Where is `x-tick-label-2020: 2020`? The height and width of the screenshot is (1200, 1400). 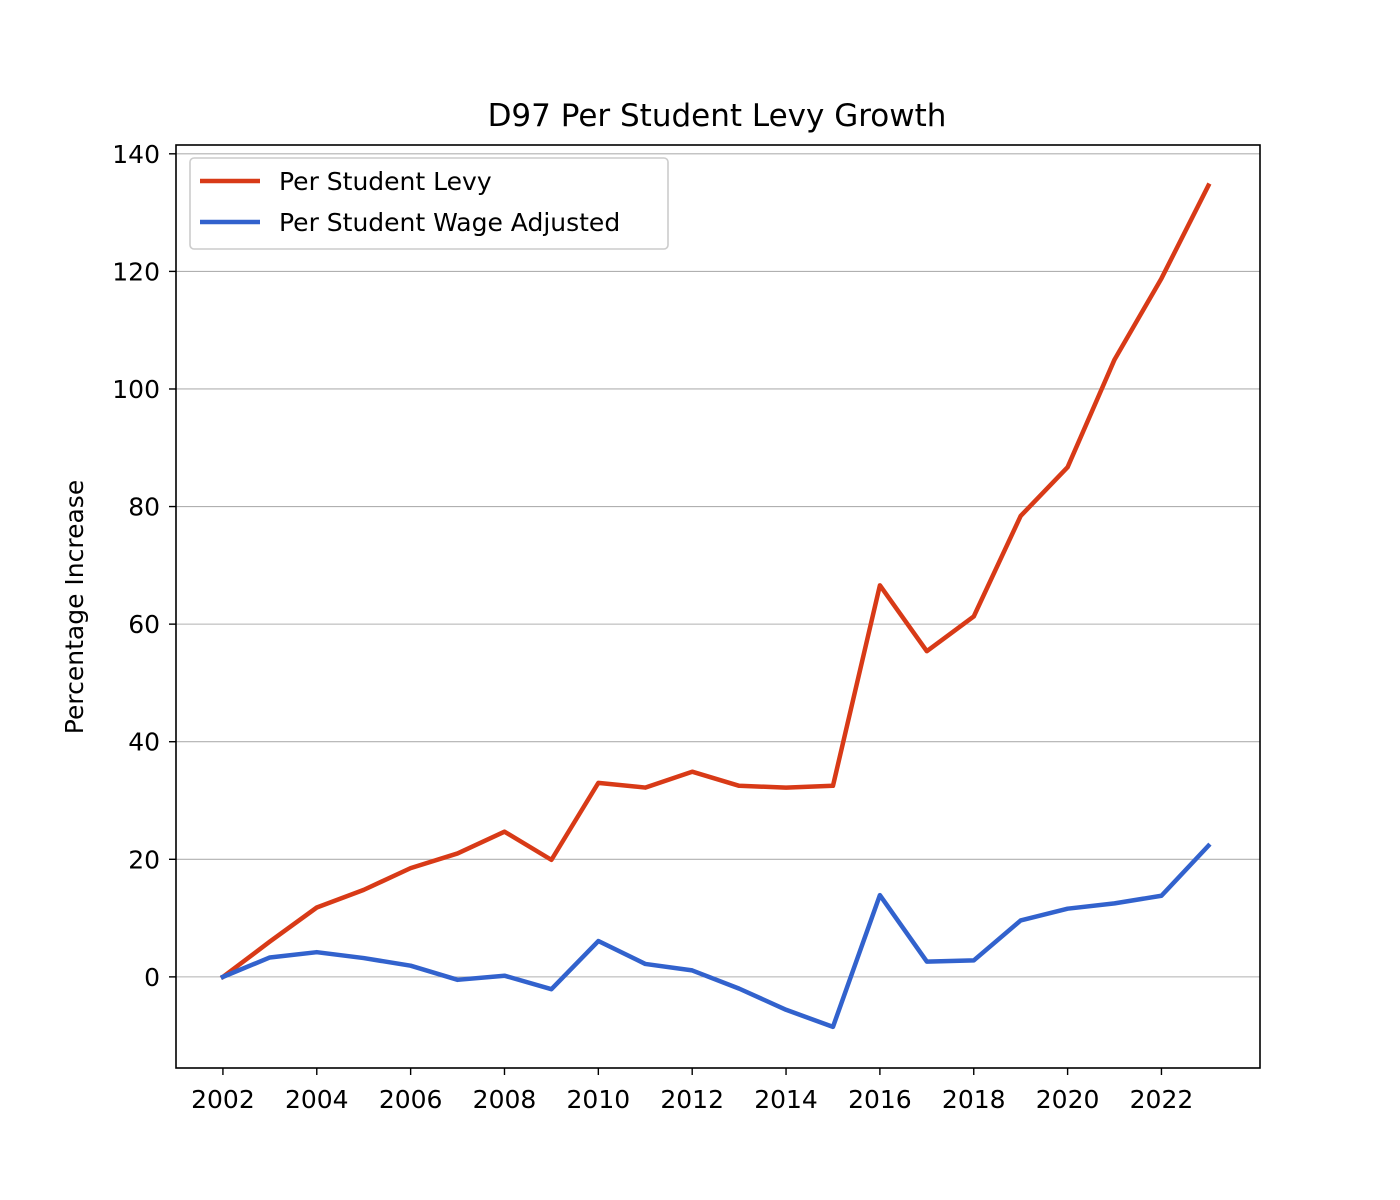 x-tick-label-2020: 2020 is located at coordinates (1068, 1099).